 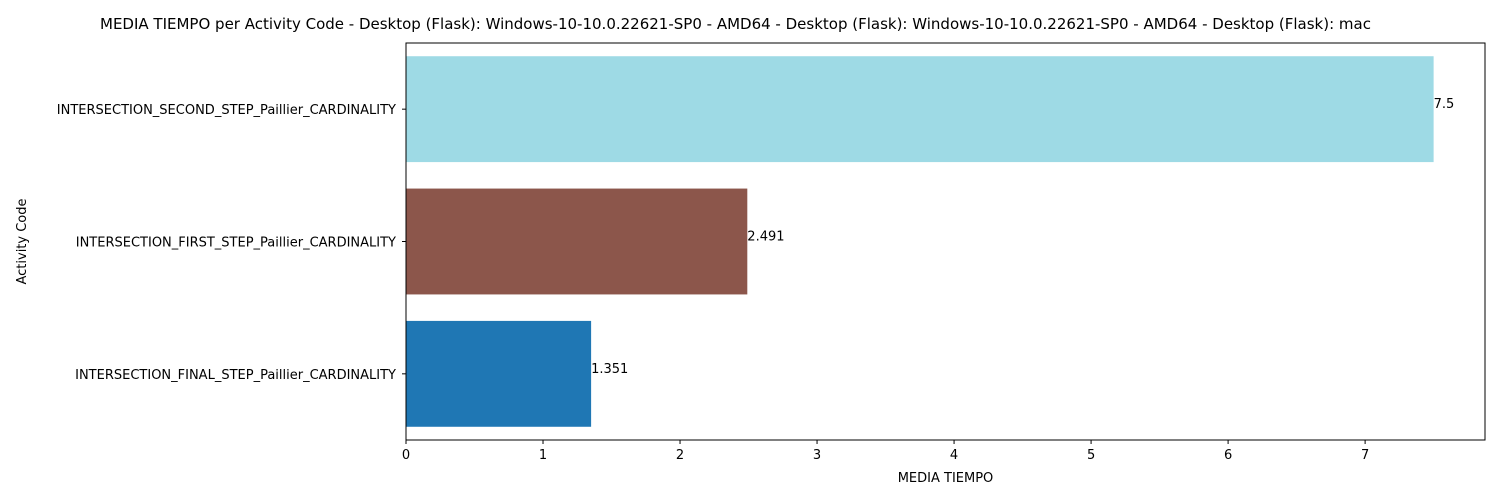 What do you see at coordinates (609, 369) in the screenshot?
I see `bar-value-label: 1.351` at bounding box center [609, 369].